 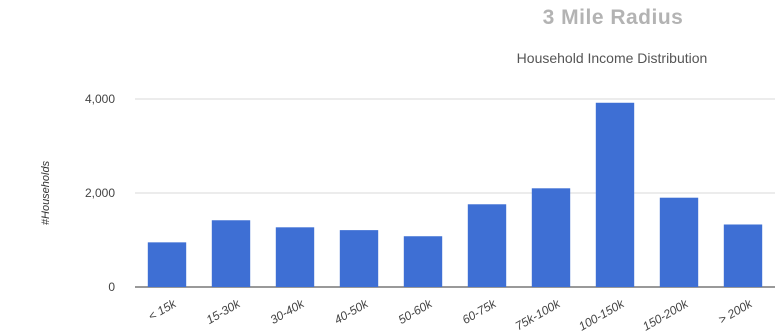 I want to click on chart-title: Household Income Distribution, so click(x=612, y=58).